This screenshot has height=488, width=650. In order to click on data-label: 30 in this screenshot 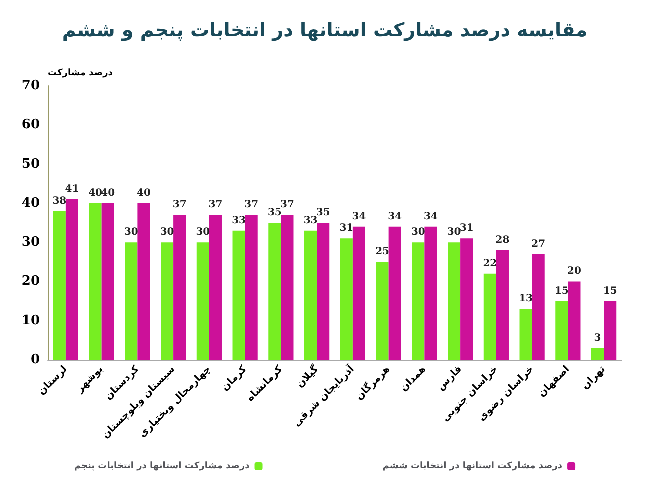, I will do `click(454, 232)`.